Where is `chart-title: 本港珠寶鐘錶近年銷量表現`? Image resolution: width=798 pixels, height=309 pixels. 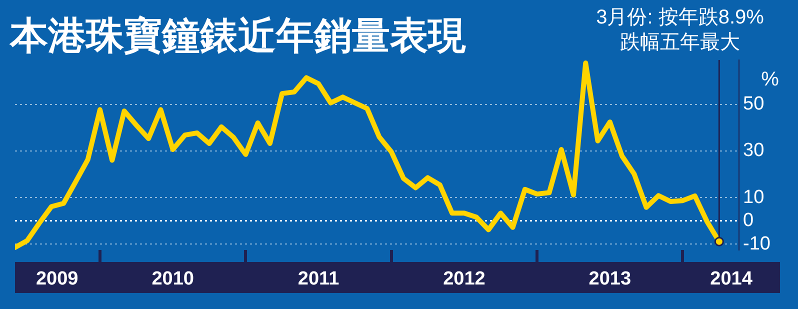
chart-title: 本港珠寶鐘錶近年銷量表現 is located at coordinates (237, 36).